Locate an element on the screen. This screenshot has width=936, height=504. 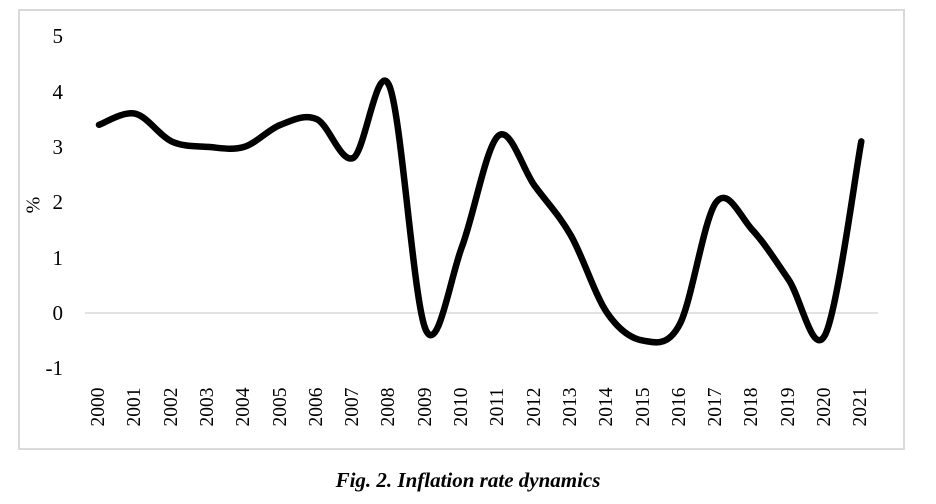
y-tick-label: 3 is located at coordinates (58, 146).